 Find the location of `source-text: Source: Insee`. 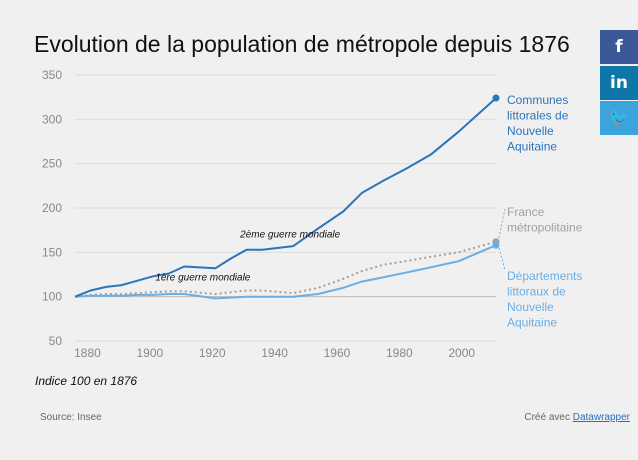

source-text: Source: Insee is located at coordinates (71, 417).